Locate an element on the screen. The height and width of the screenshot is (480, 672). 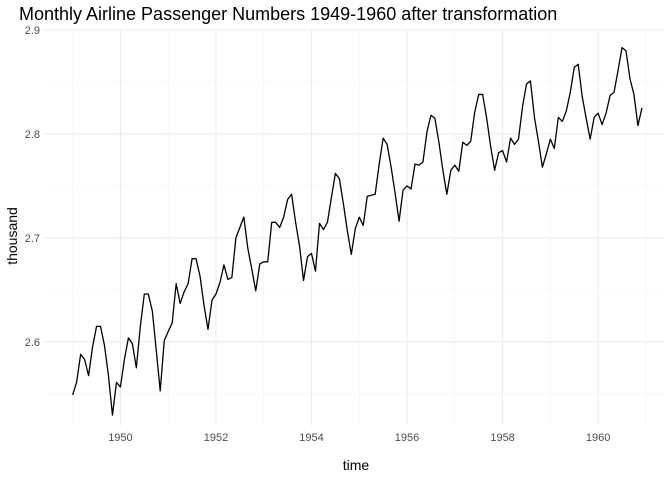
y-tick-label: 2.9 is located at coordinates (32, 31).